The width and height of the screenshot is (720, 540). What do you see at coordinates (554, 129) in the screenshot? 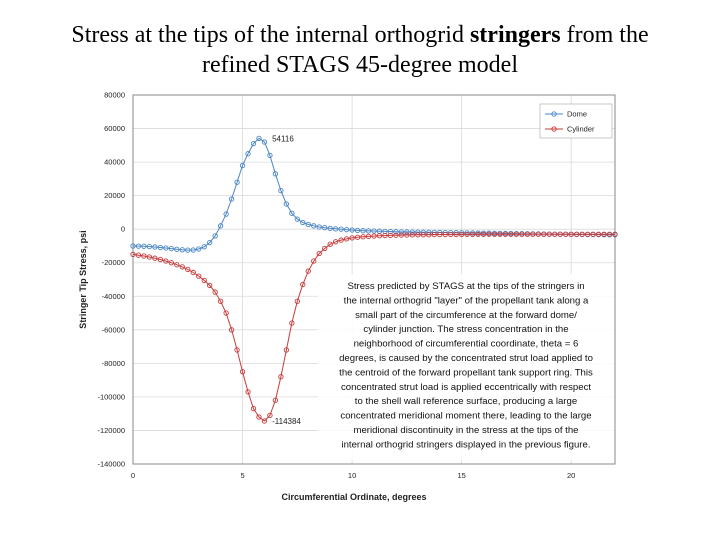
I see `legend-marker-cylinder` at bounding box center [554, 129].